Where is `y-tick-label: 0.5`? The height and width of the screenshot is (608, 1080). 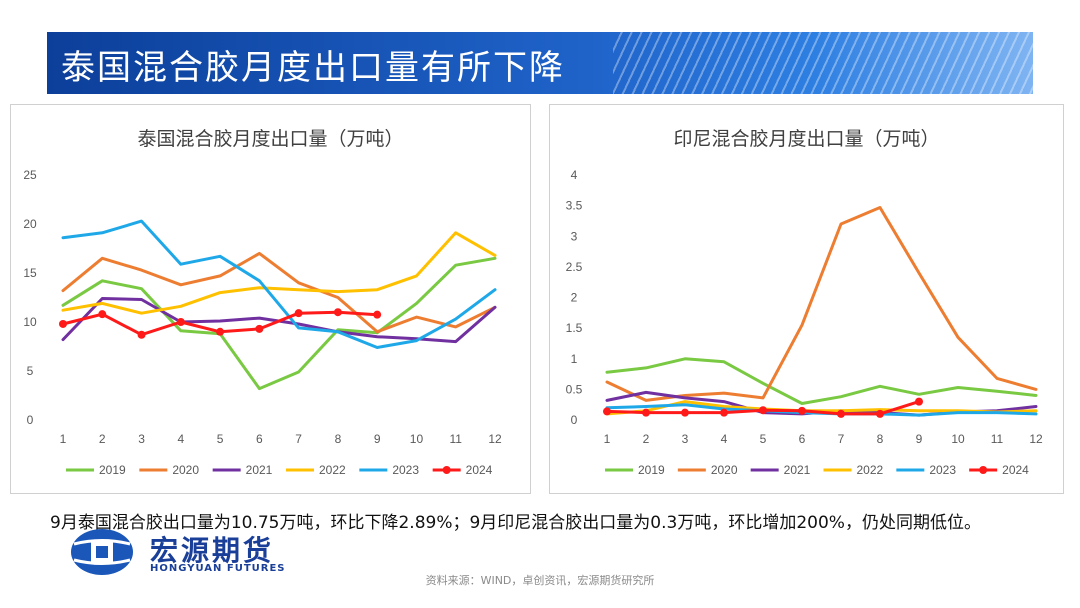 y-tick-label: 0.5 is located at coordinates (574, 389).